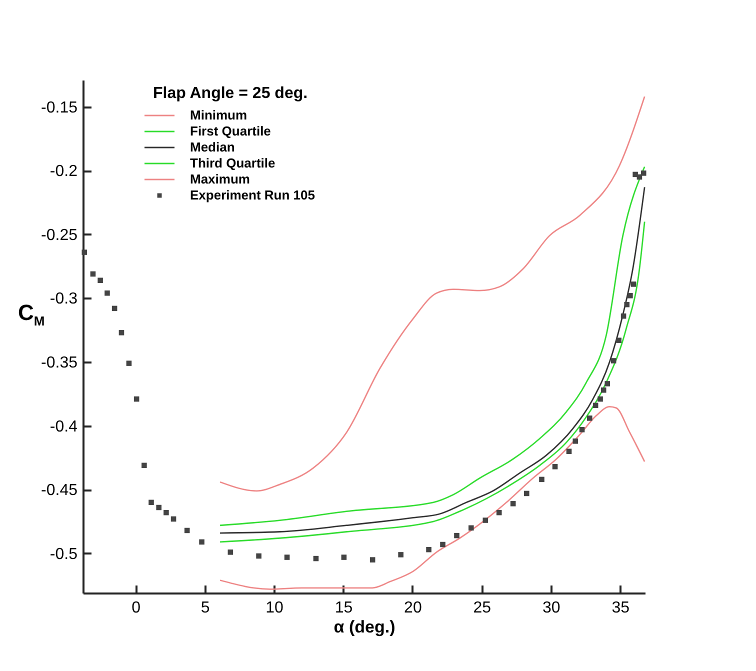  What do you see at coordinates (64, 554) in the screenshot?
I see `y-tick-label: -0.5` at bounding box center [64, 554].